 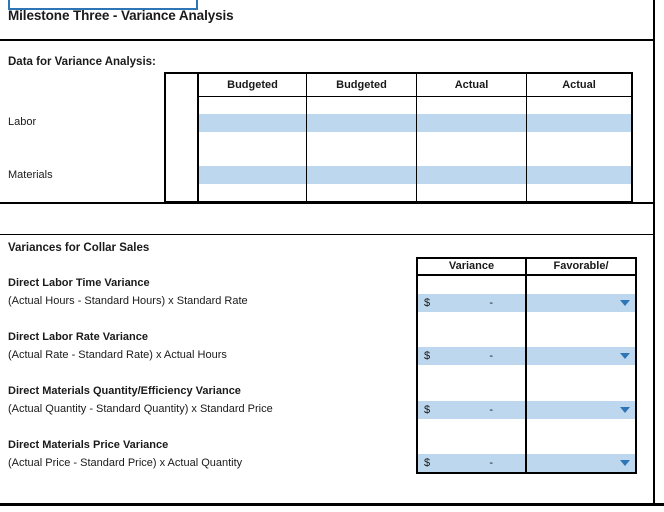 I want to click on top-section-divider, so click(x=327, y=40).